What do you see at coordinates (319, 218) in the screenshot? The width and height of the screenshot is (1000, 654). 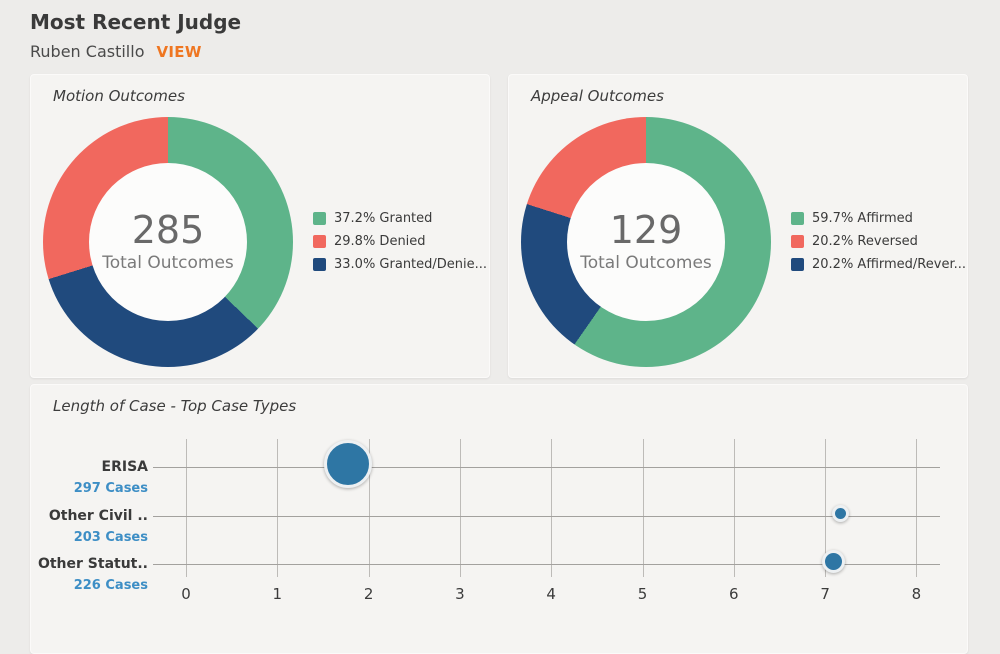 I see `granted-swatch-icon` at bounding box center [319, 218].